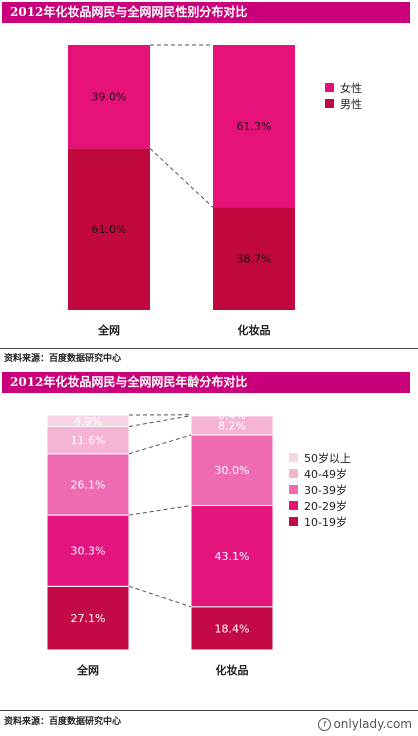 This screenshot has height=736, width=418. What do you see at coordinates (108, 330) in the screenshot?
I see `gender-category-label-1: 全网` at bounding box center [108, 330].